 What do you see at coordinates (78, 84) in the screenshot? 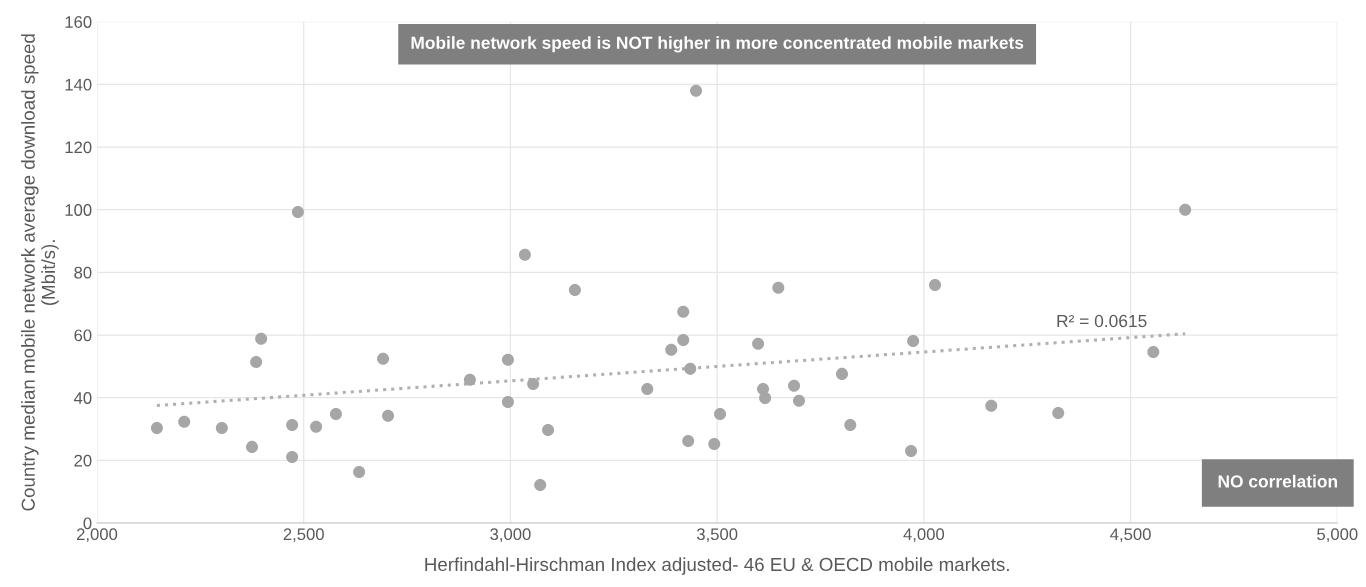
I see `y-tick-label: 140` at bounding box center [78, 84].